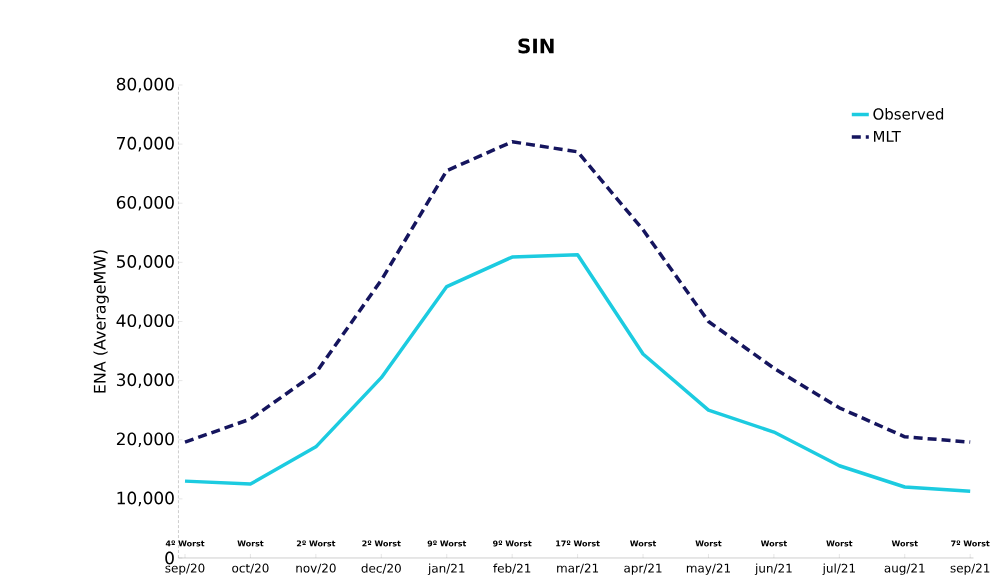 The image size is (1008, 585). I want to click on legend-label: MLT, so click(887, 136).